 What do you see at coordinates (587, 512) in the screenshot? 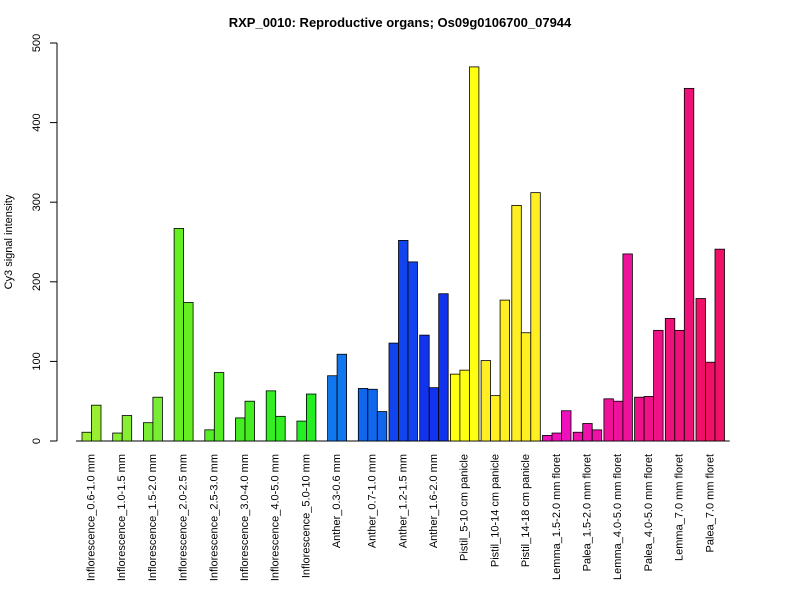
I see `x-tick-label: Palea_1.5-2.0 mm floret` at bounding box center [587, 512].